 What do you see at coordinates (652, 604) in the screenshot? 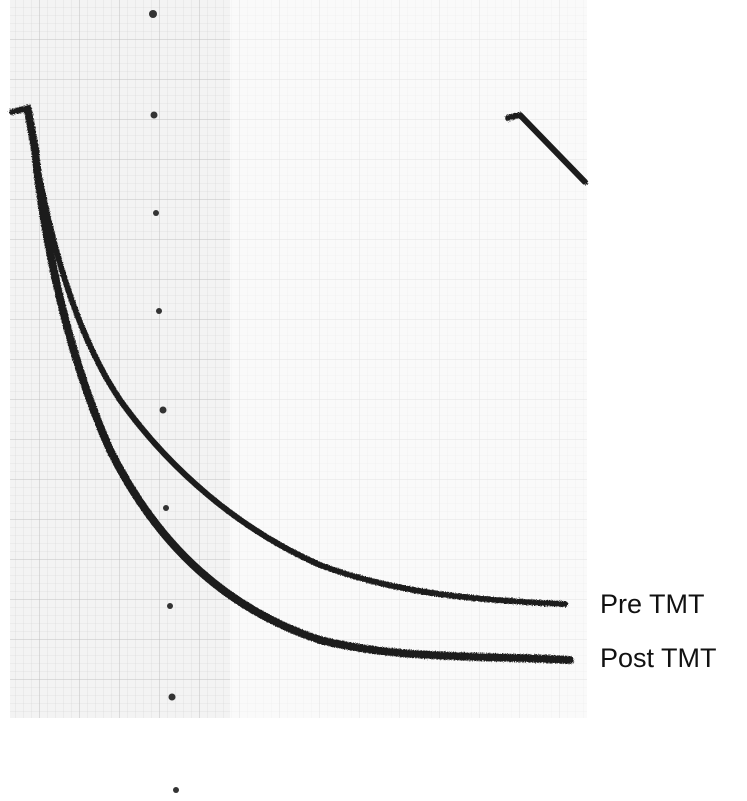
I see `trace-label: Pre TMT` at bounding box center [652, 604].